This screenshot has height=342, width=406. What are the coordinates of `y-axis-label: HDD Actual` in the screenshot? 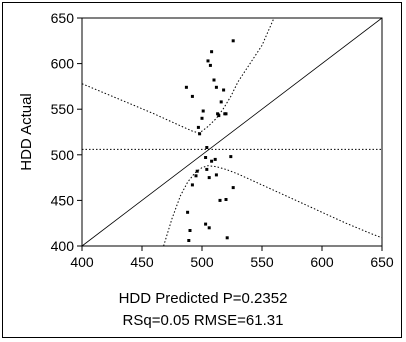 It's located at (26, 132).